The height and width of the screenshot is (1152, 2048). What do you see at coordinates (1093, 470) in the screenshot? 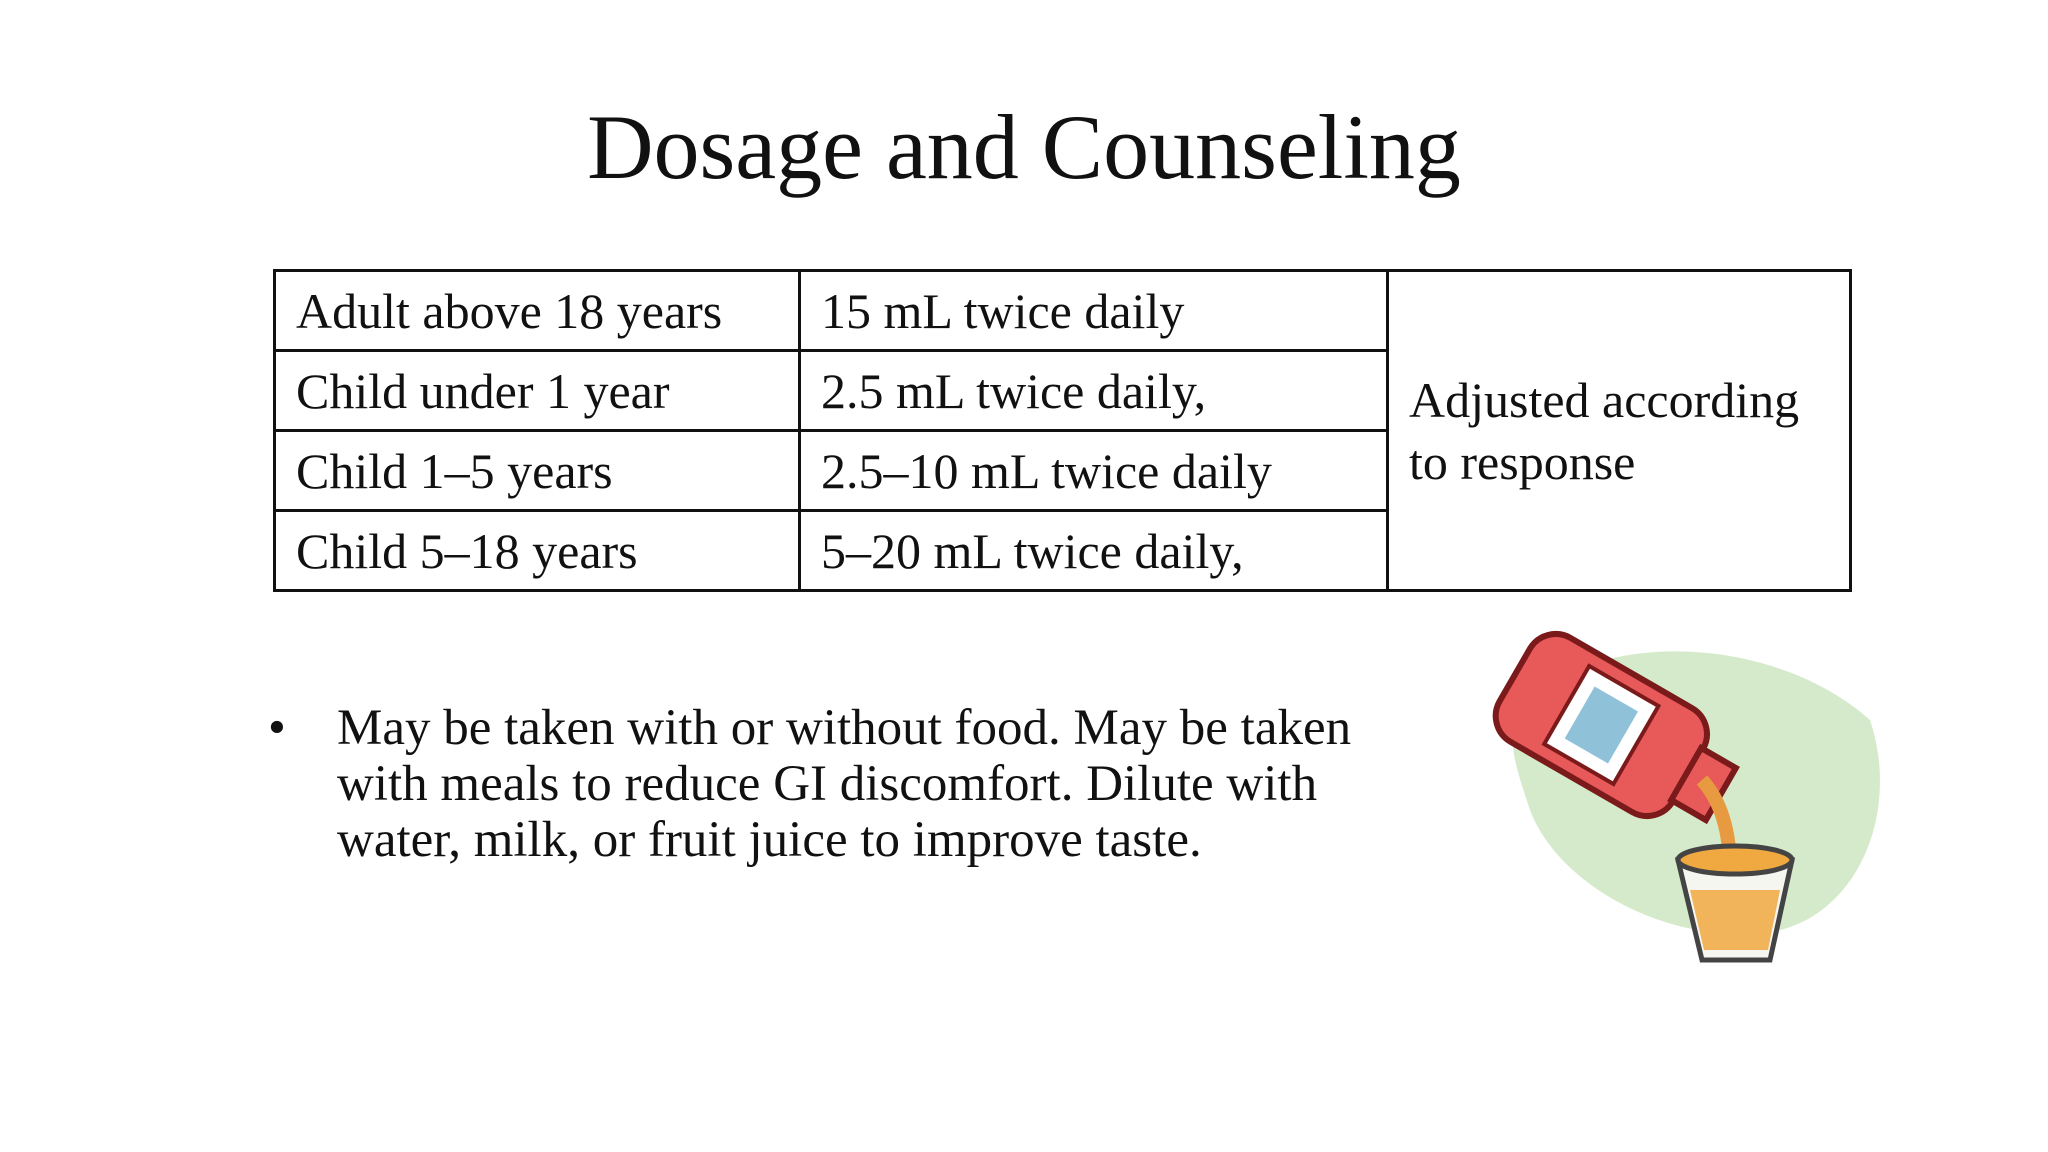
I see `table-cell: 2.5–10 mL twice daily` at bounding box center [1093, 470].